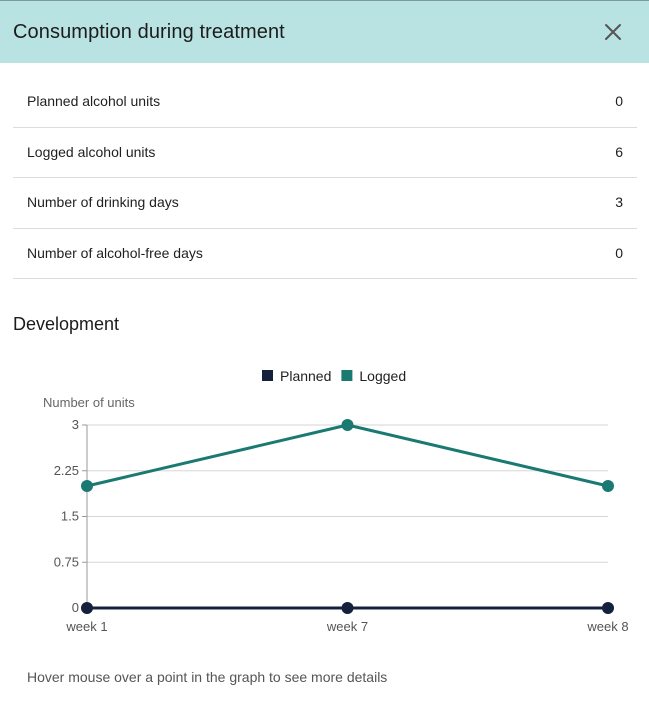 The width and height of the screenshot is (649, 727). Describe the element at coordinates (325, 254) in the screenshot. I see `stat-row-alcohol-free-days: Number of alcohol-free days 0` at that location.